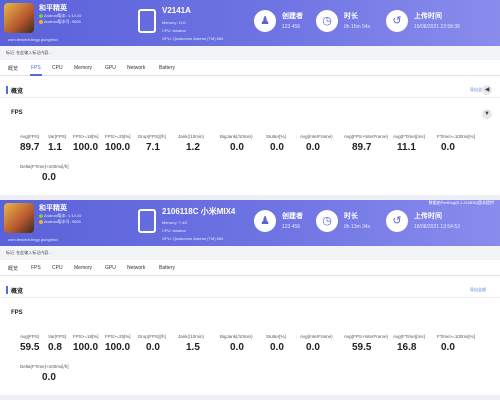 Image resolution: width=500 pixels, height=400 pixels. What do you see at coordinates (176, 10) in the screenshot?
I see `device-name: V2141A` at bounding box center [176, 10].